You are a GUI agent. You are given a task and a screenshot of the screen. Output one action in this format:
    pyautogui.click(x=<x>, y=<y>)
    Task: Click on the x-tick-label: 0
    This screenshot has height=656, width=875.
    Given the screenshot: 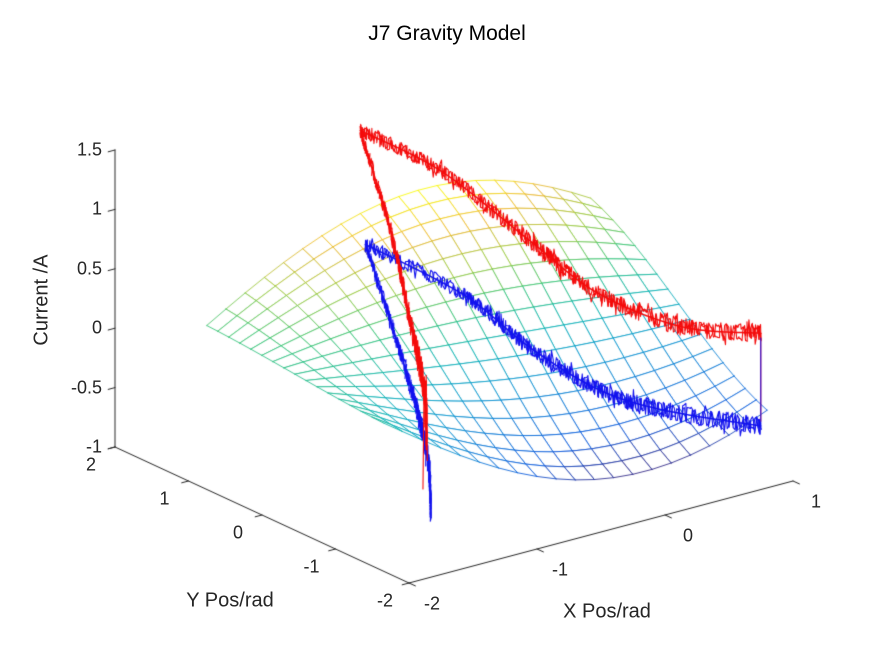 What is the action you would take?
    pyautogui.click(x=688, y=535)
    